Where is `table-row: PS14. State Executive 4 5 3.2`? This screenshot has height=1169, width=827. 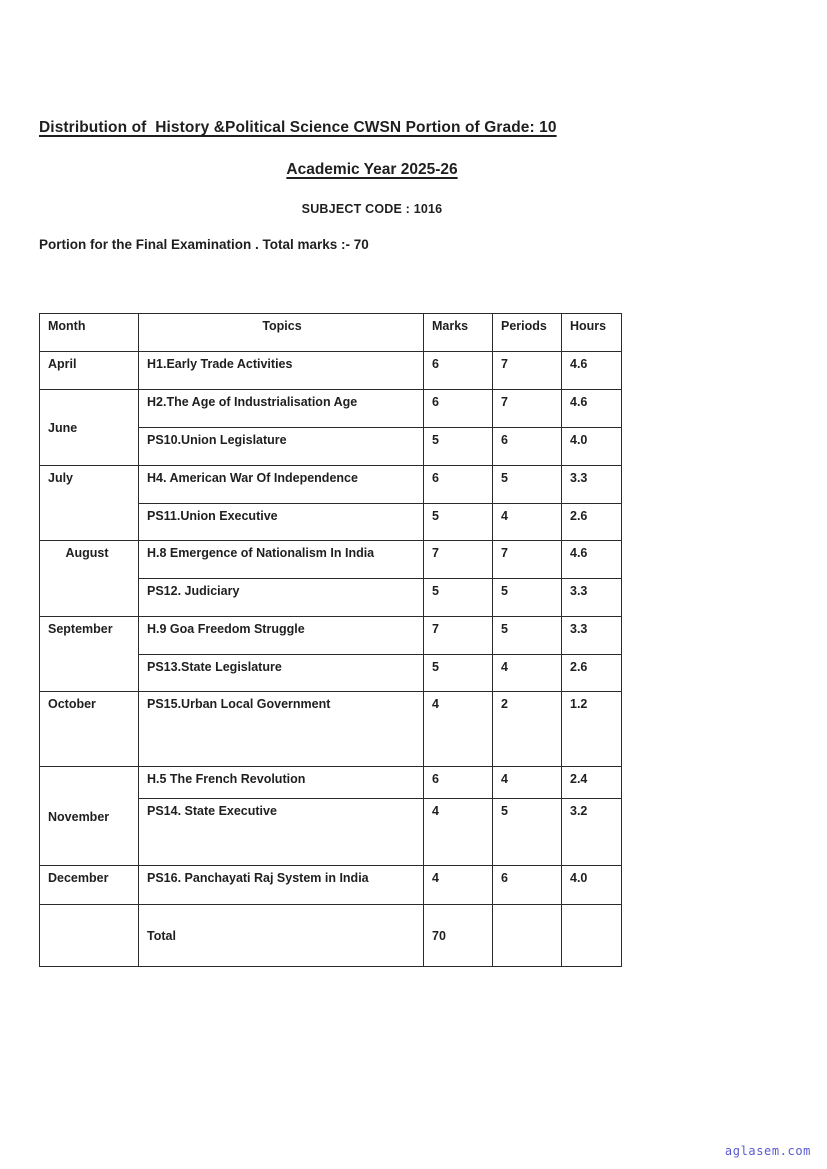 table-row: PS14. State Executive 4 5 3.2 is located at coordinates (331, 832).